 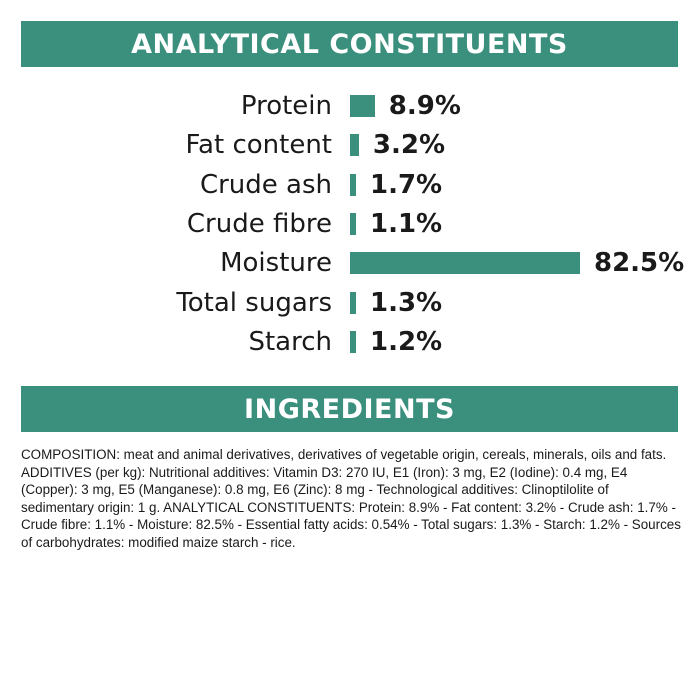 I want to click on row-label: Fat content, so click(x=258, y=145).